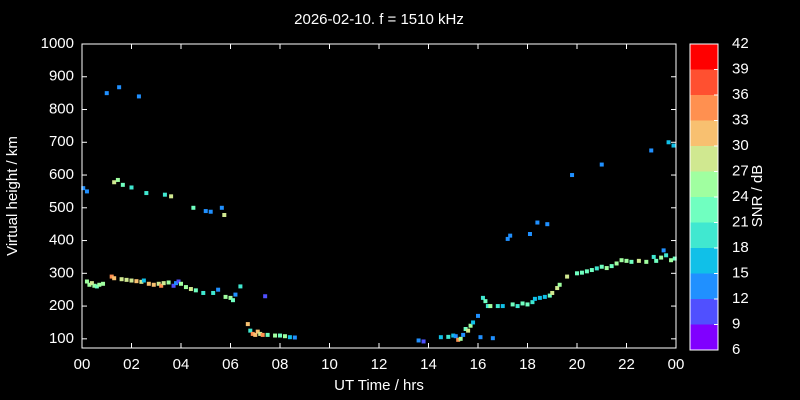 This screenshot has width=800, height=400. I want to click on colorbar-tick-label: 30, so click(740, 145).